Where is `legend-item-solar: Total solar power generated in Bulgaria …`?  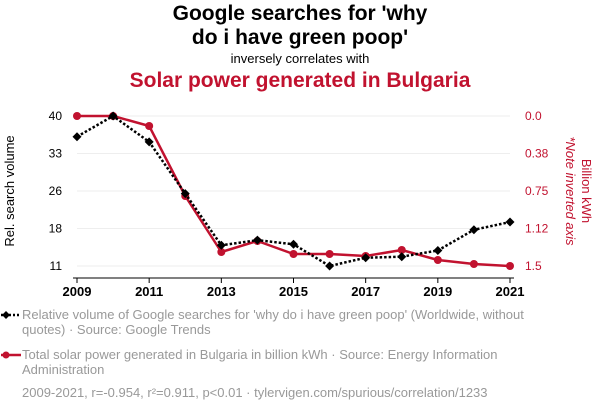 legend-item-solar: Total solar power generated in Bulgaria … is located at coordinates (260, 362).